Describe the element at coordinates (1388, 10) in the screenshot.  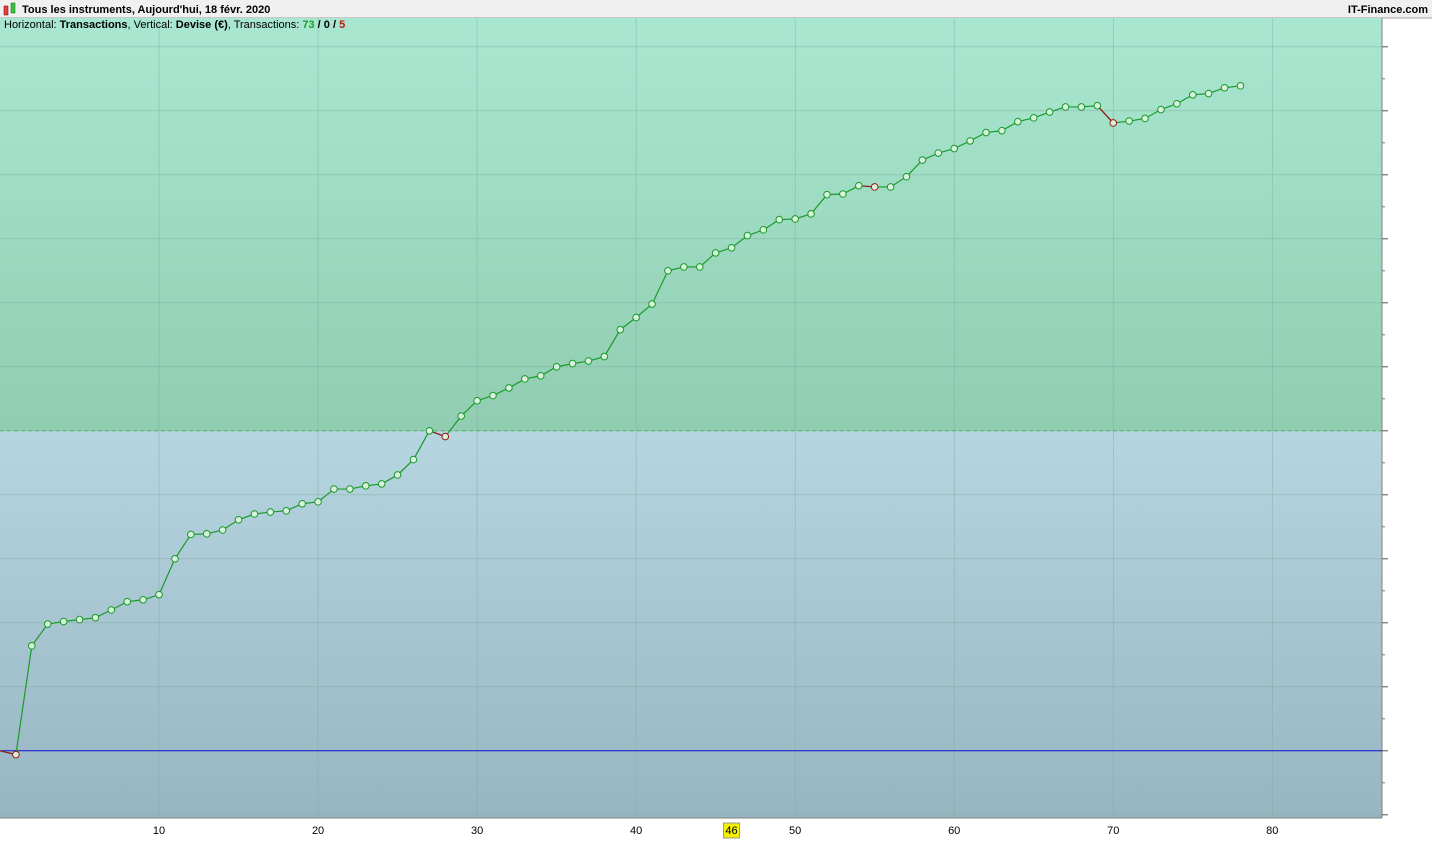
I see `brand: IT-Finance.com` at that location.